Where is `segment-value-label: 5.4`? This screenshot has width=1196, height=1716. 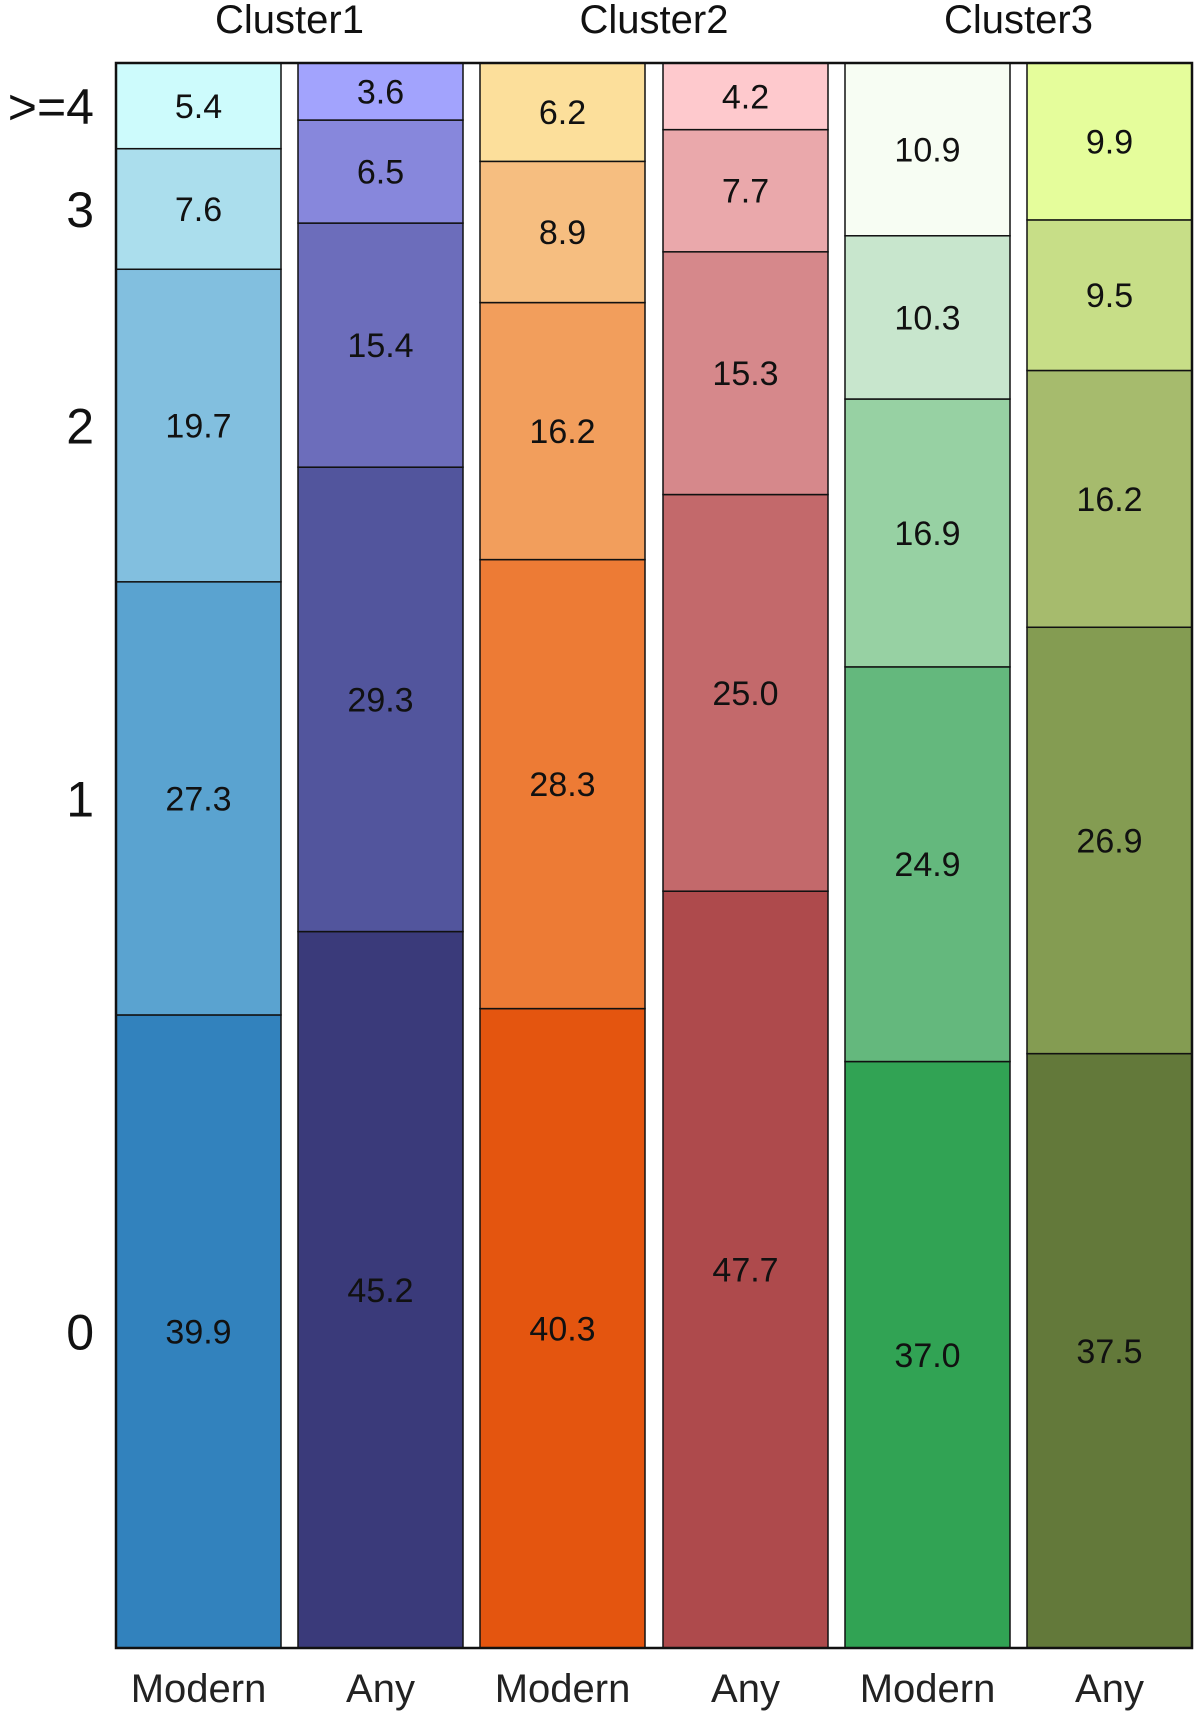
segment-value-label: 5.4 is located at coordinates (198, 107).